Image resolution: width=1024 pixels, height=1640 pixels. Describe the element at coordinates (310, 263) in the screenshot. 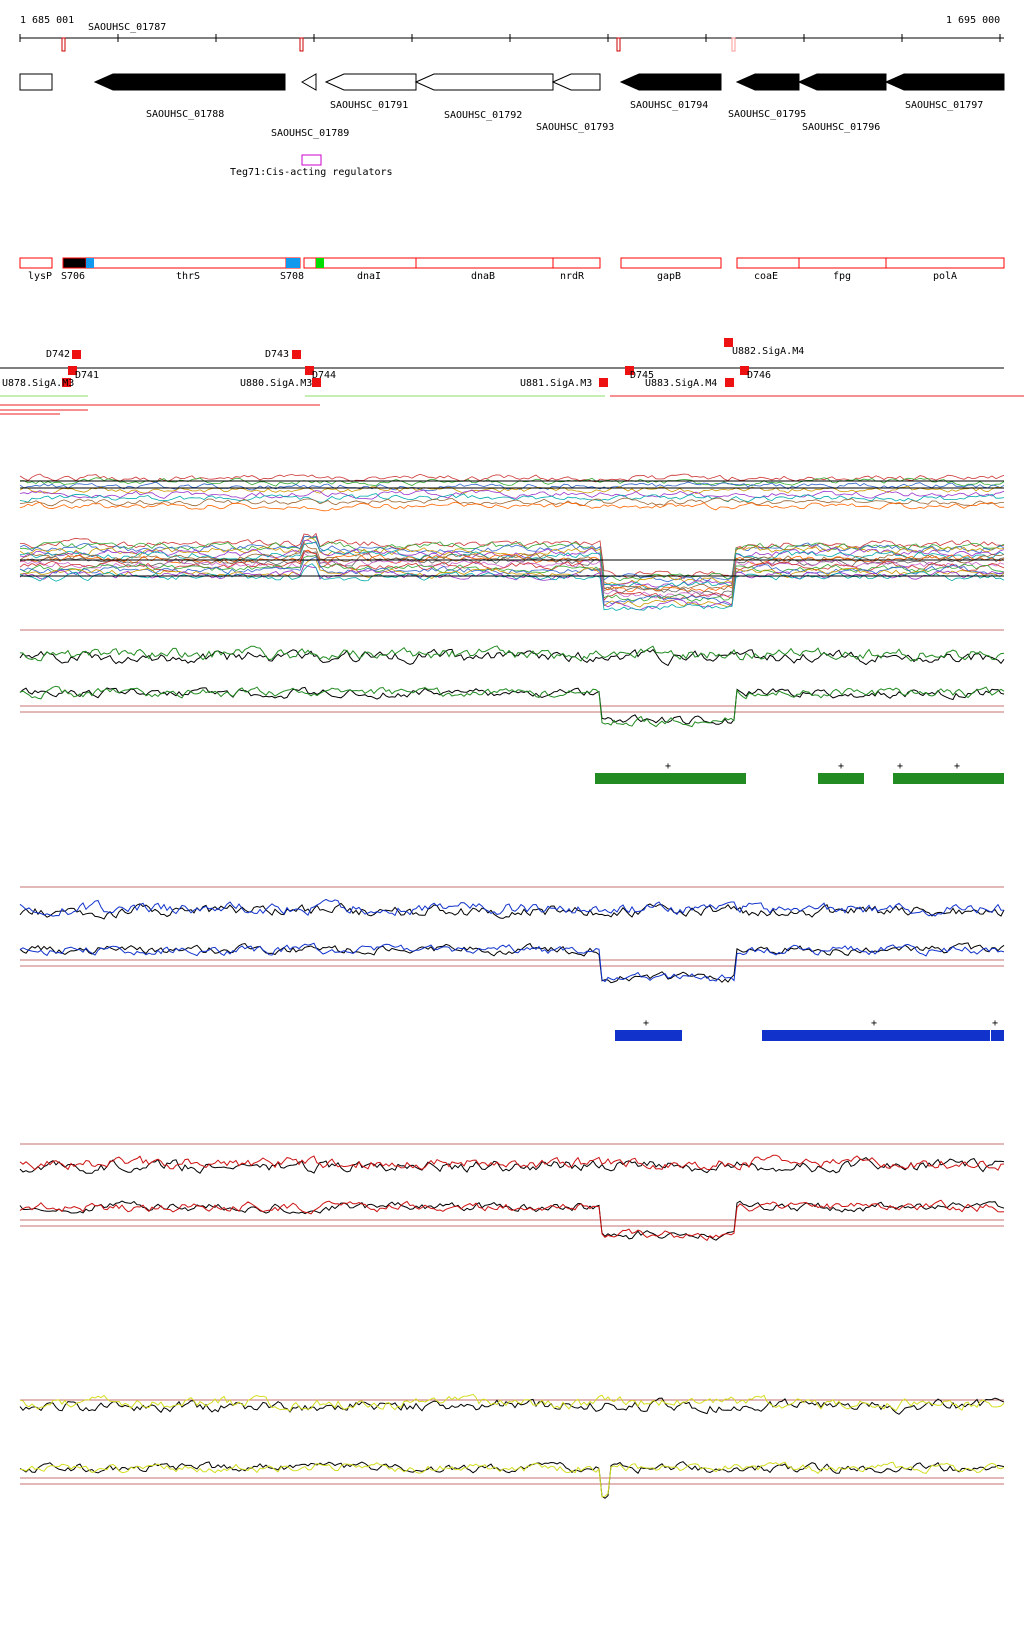

I see `annotation-gap-box` at that location.